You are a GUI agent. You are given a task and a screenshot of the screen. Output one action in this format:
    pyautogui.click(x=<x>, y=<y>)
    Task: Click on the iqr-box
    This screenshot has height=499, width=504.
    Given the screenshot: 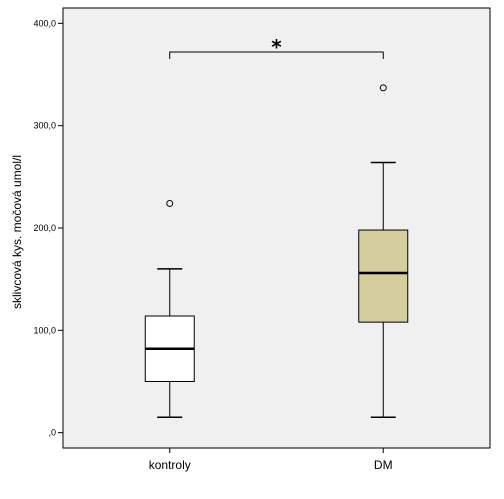 What is the action you would take?
    pyautogui.click(x=383, y=276)
    